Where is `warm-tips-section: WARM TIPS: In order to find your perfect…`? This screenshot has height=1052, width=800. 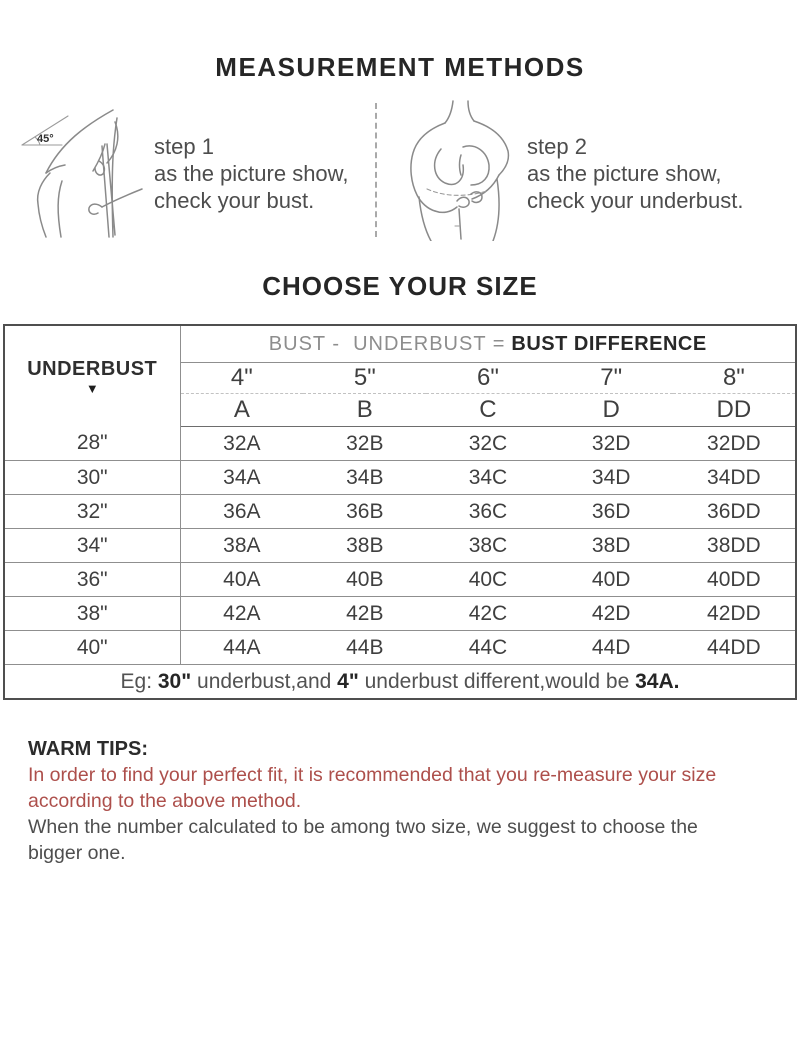 warm-tips-section: WARM TIPS: In order to find your perfect… is located at coordinates (387, 801).